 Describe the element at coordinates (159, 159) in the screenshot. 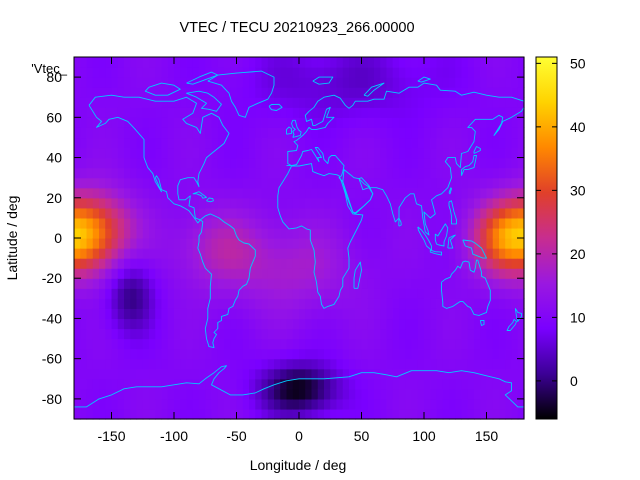

I see `coast-north-america` at that location.